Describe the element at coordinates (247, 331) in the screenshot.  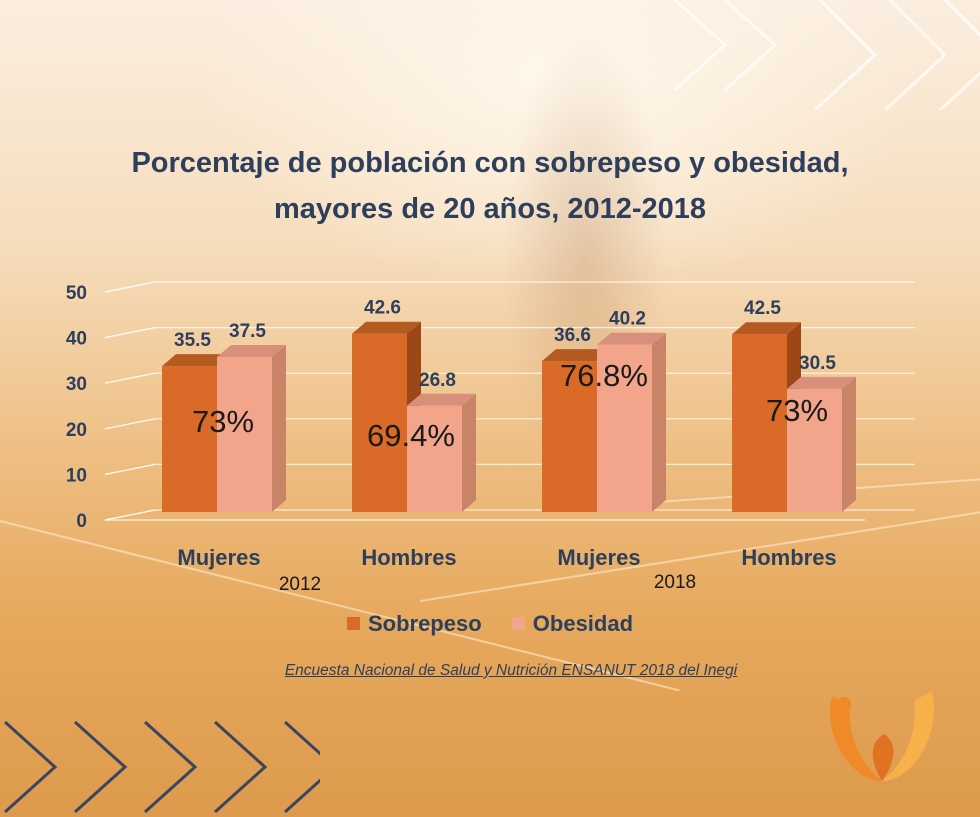
I see `data-label: 37.5` at that location.